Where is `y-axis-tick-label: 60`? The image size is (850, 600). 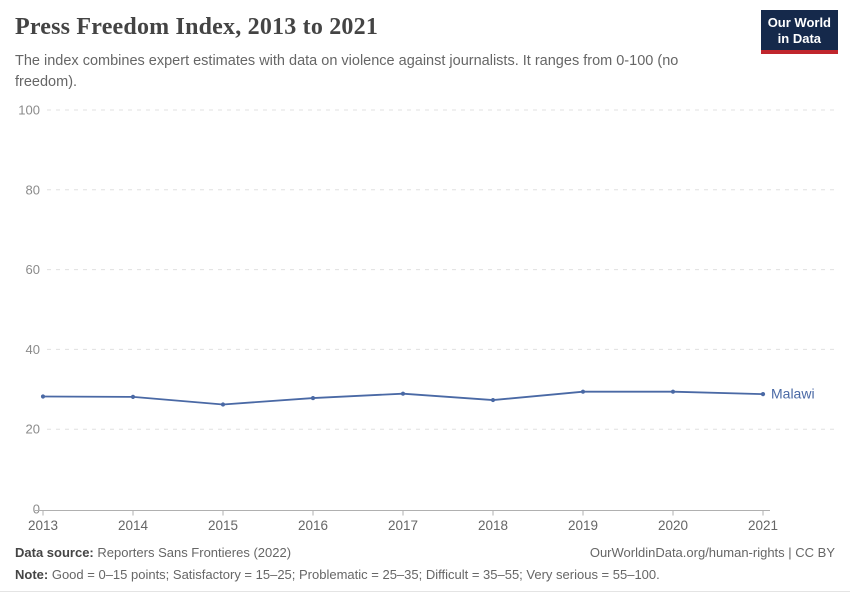 y-axis-tick-label: 60 is located at coordinates (33, 269).